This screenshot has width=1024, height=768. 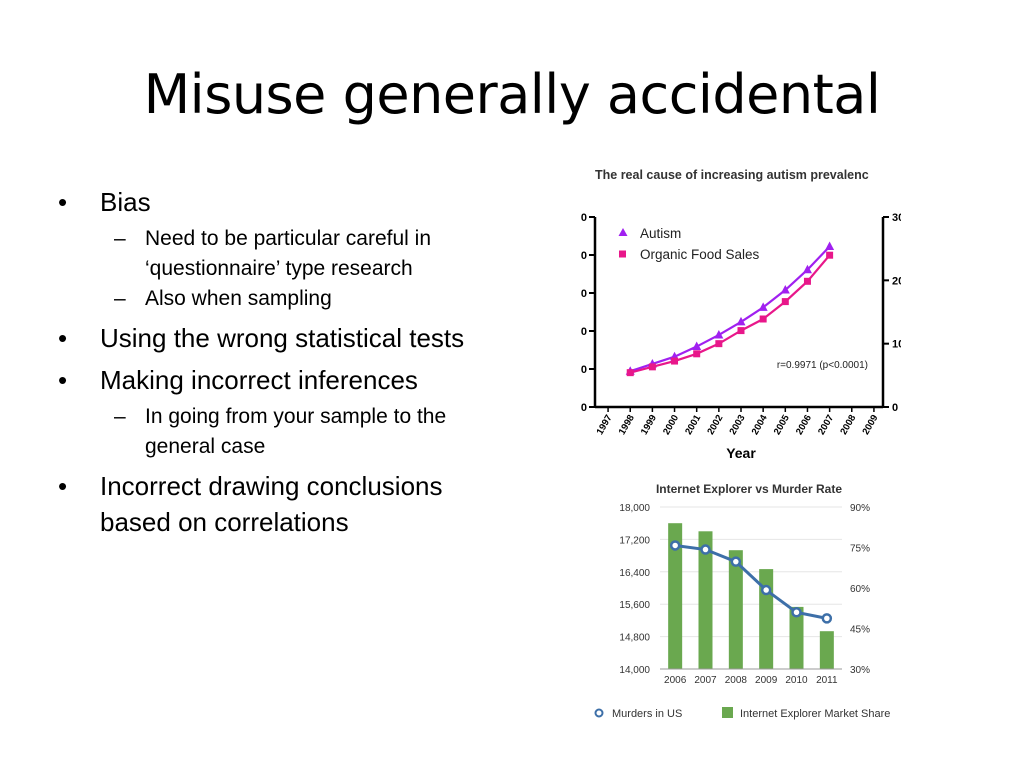 I want to click on legend-label: Murders in US, so click(x=647, y=714).